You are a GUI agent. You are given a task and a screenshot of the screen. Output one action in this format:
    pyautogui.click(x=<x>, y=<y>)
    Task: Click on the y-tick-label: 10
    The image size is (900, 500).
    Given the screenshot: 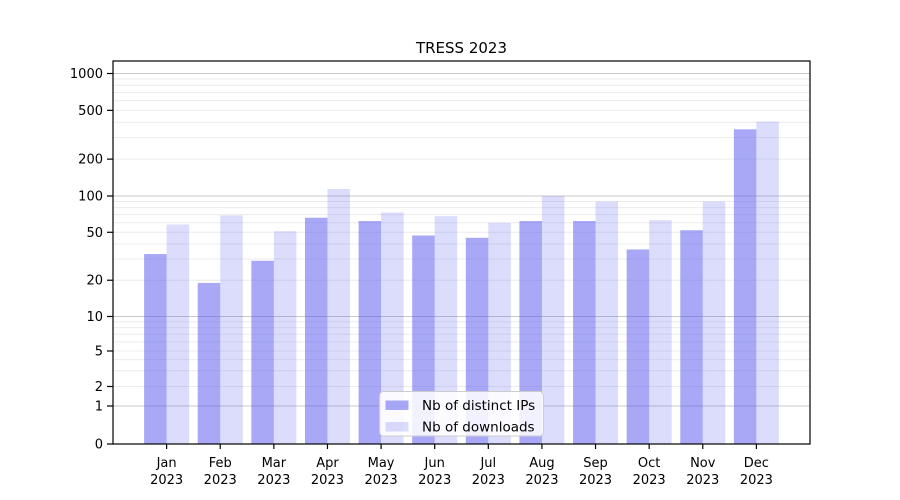 What is the action you would take?
    pyautogui.click(x=94, y=317)
    